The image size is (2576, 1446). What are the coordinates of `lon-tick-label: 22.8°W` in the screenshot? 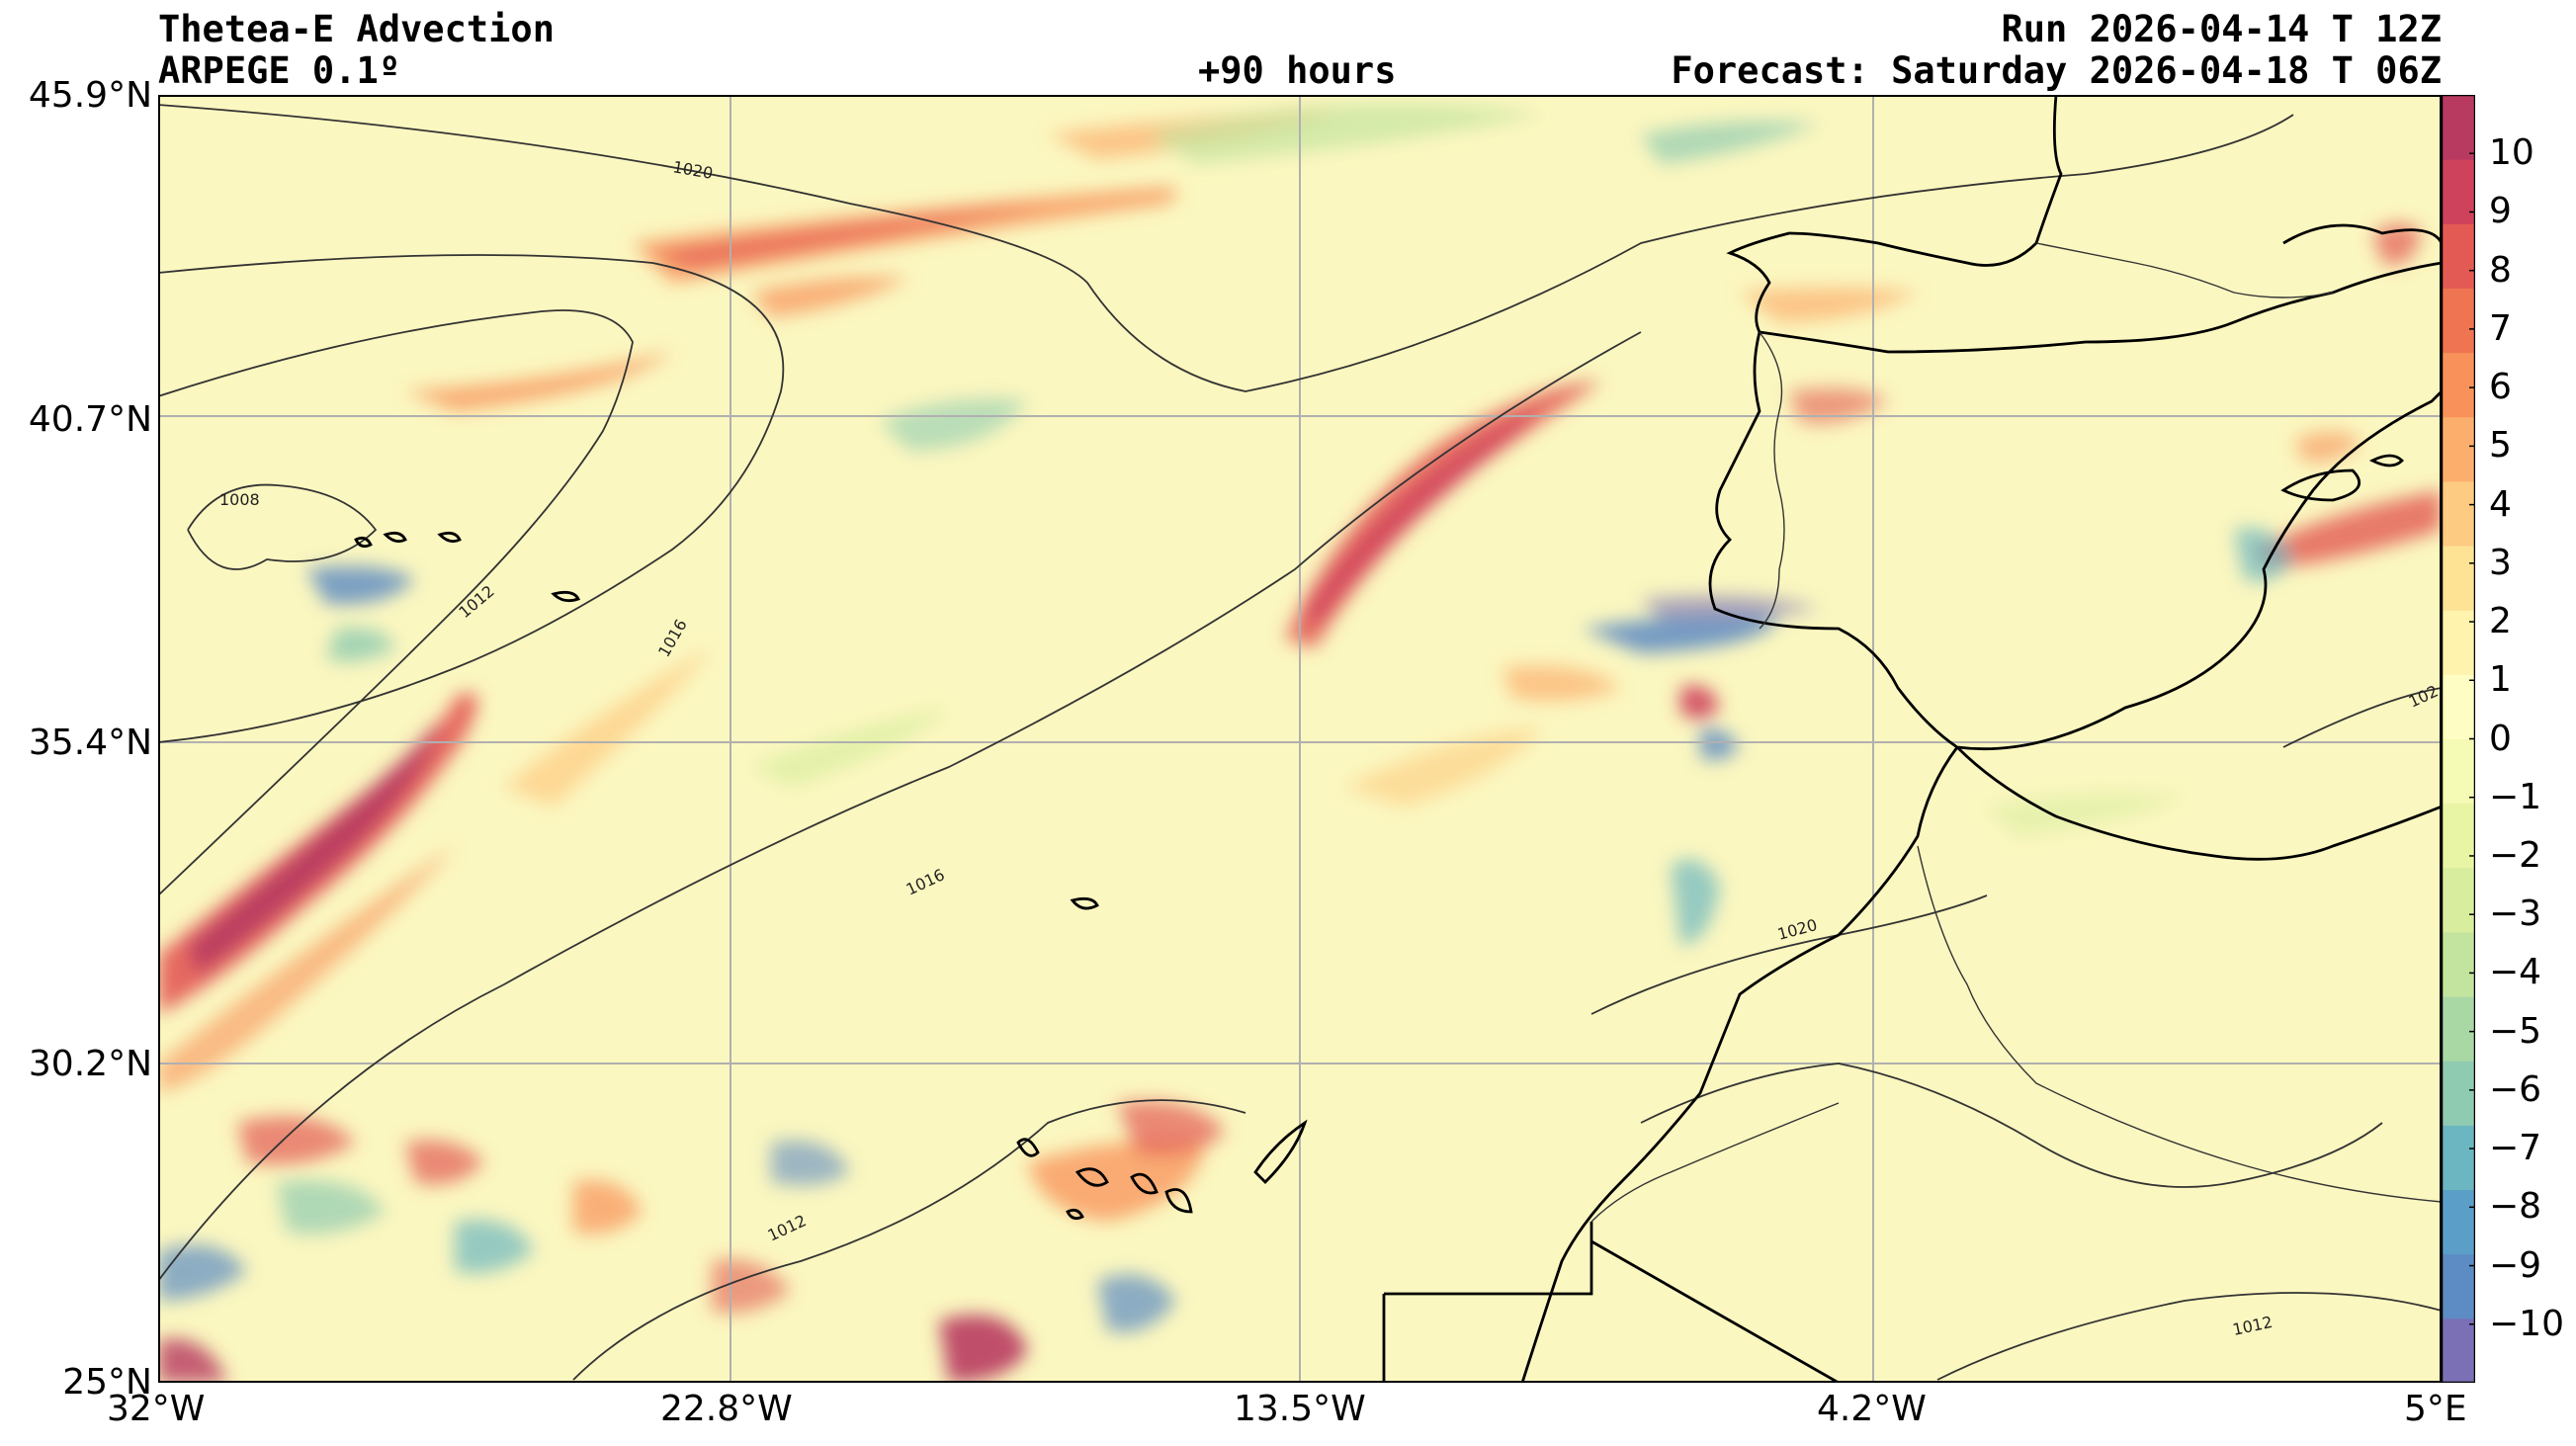 It's located at (726, 1409).